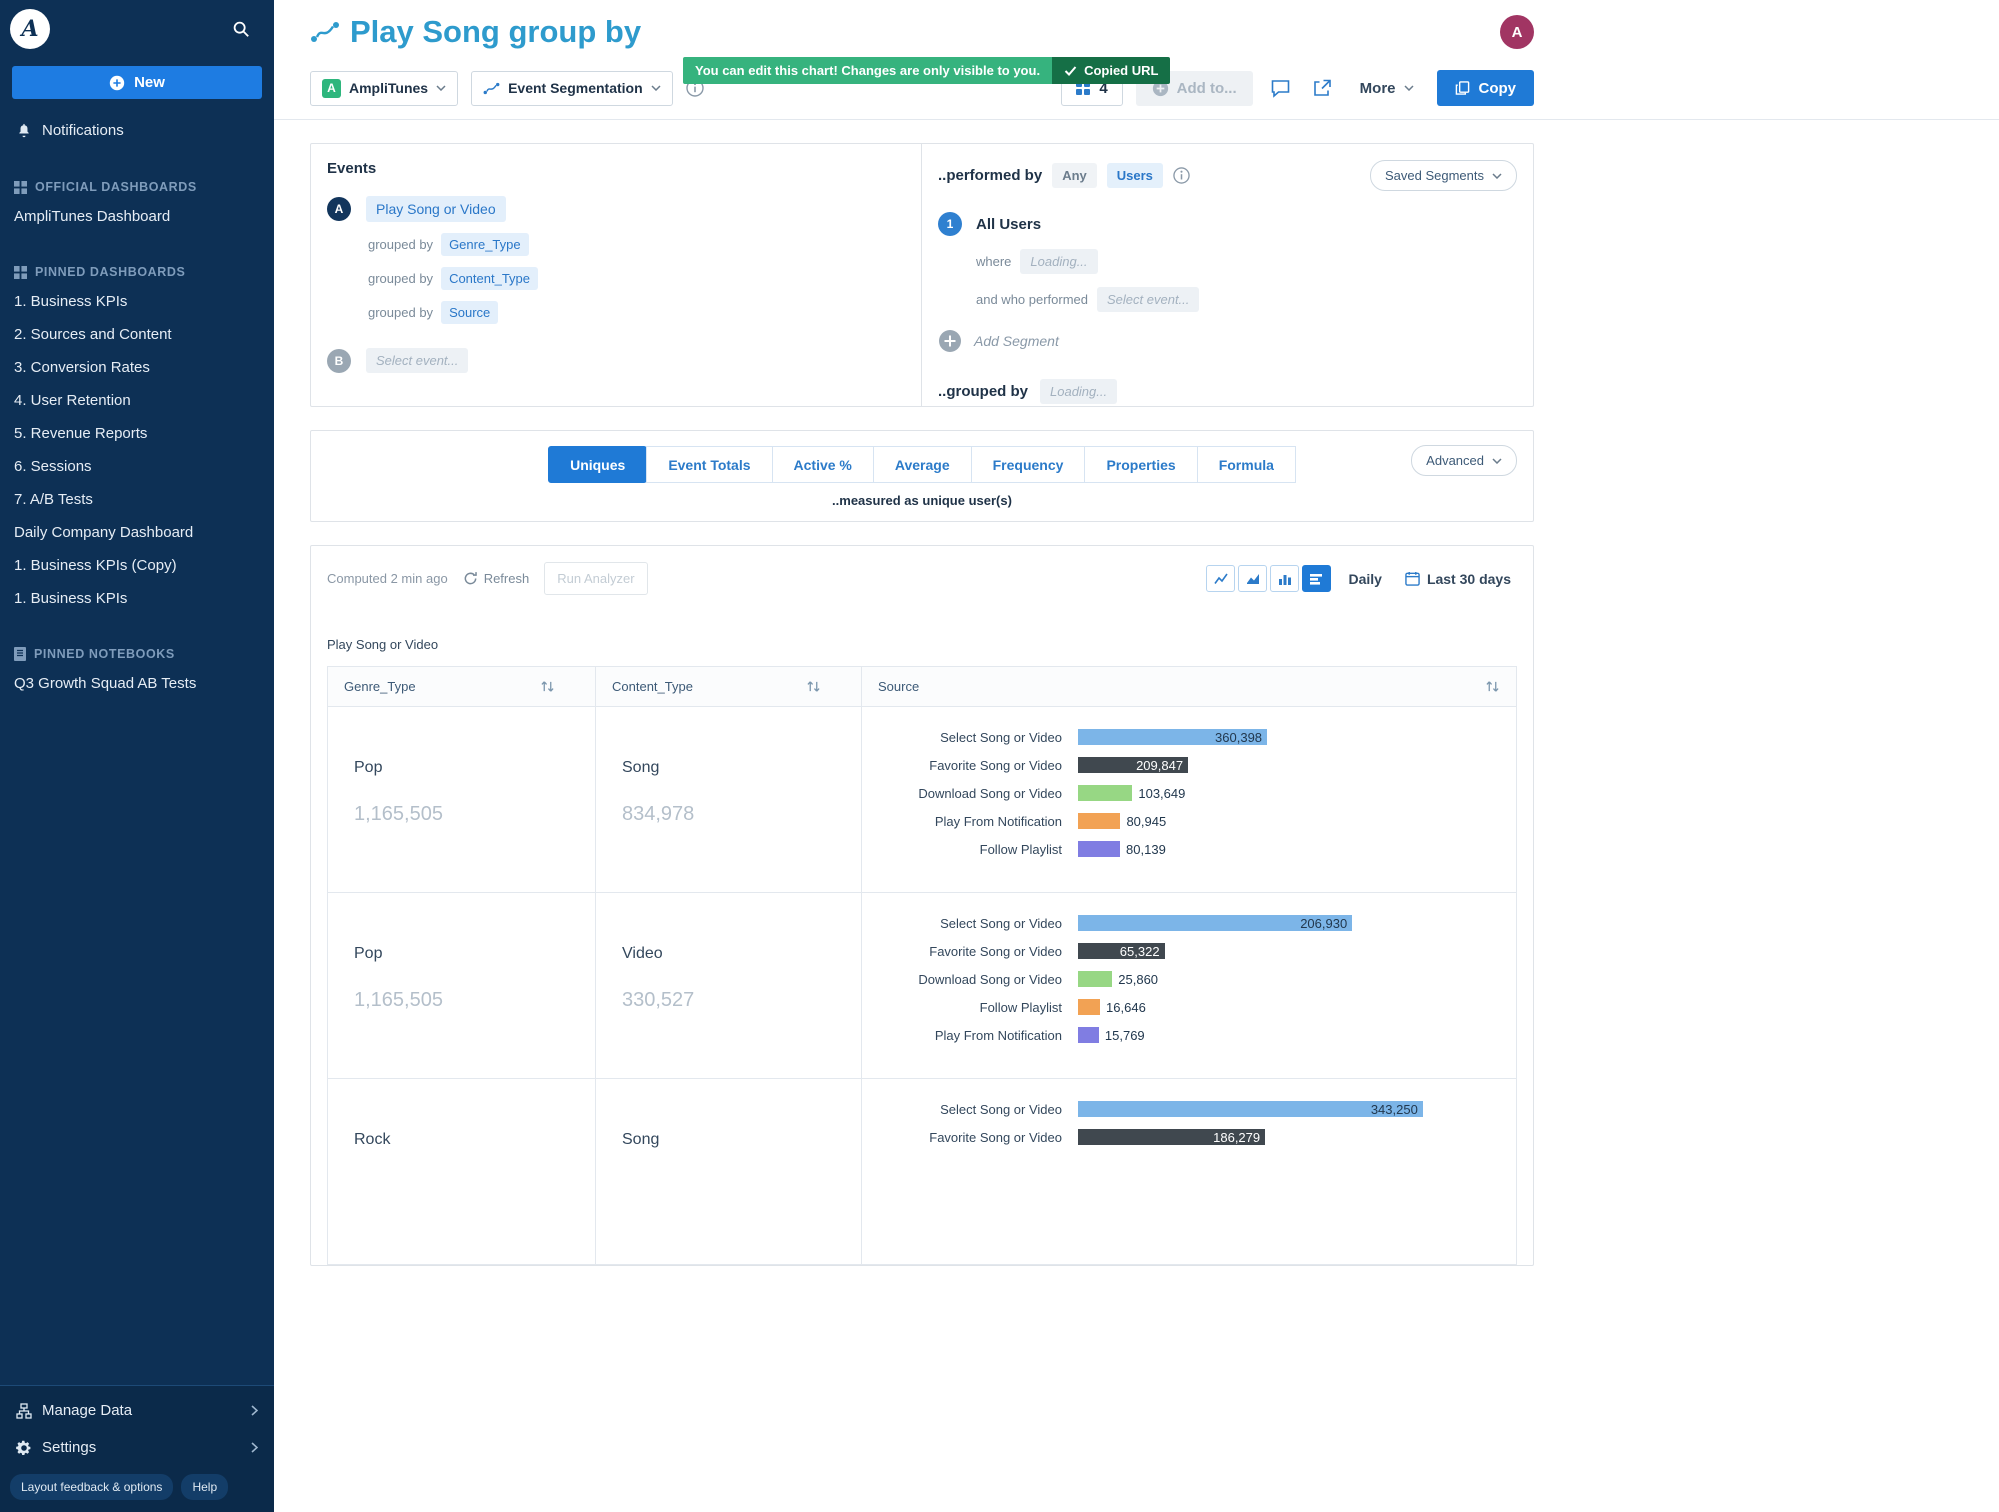  Describe the element at coordinates (1016, 341) in the screenshot. I see `add-segment-label: Add Segment` at that location.